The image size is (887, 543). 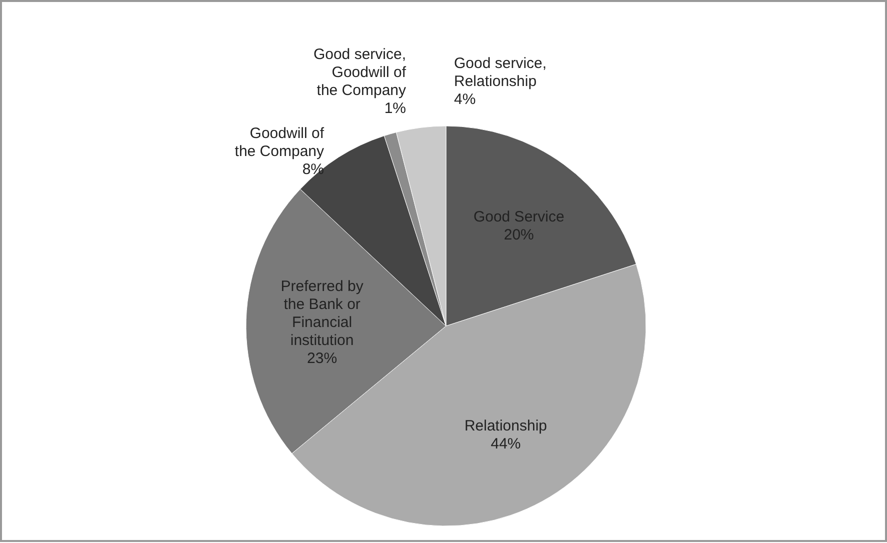 I want to click on data-label: 23%, so click(x=322, y=359).